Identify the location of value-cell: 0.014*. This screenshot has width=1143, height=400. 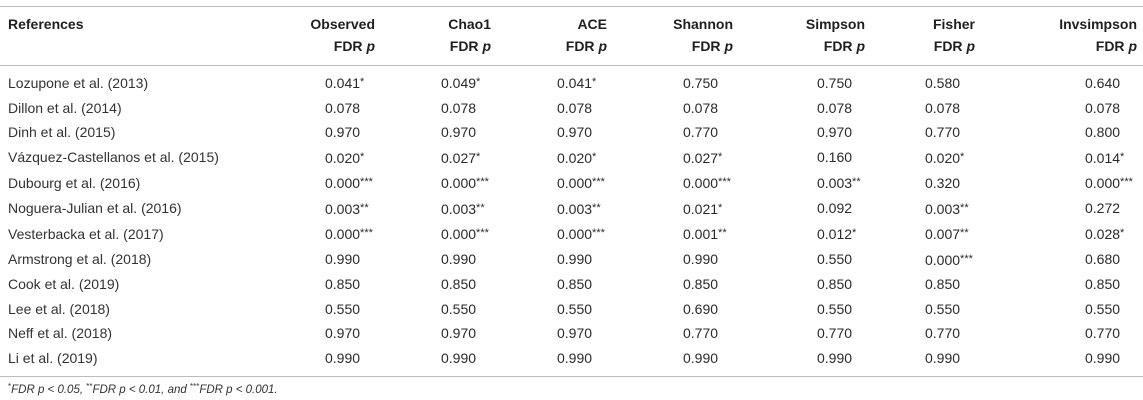
(1105, 157).